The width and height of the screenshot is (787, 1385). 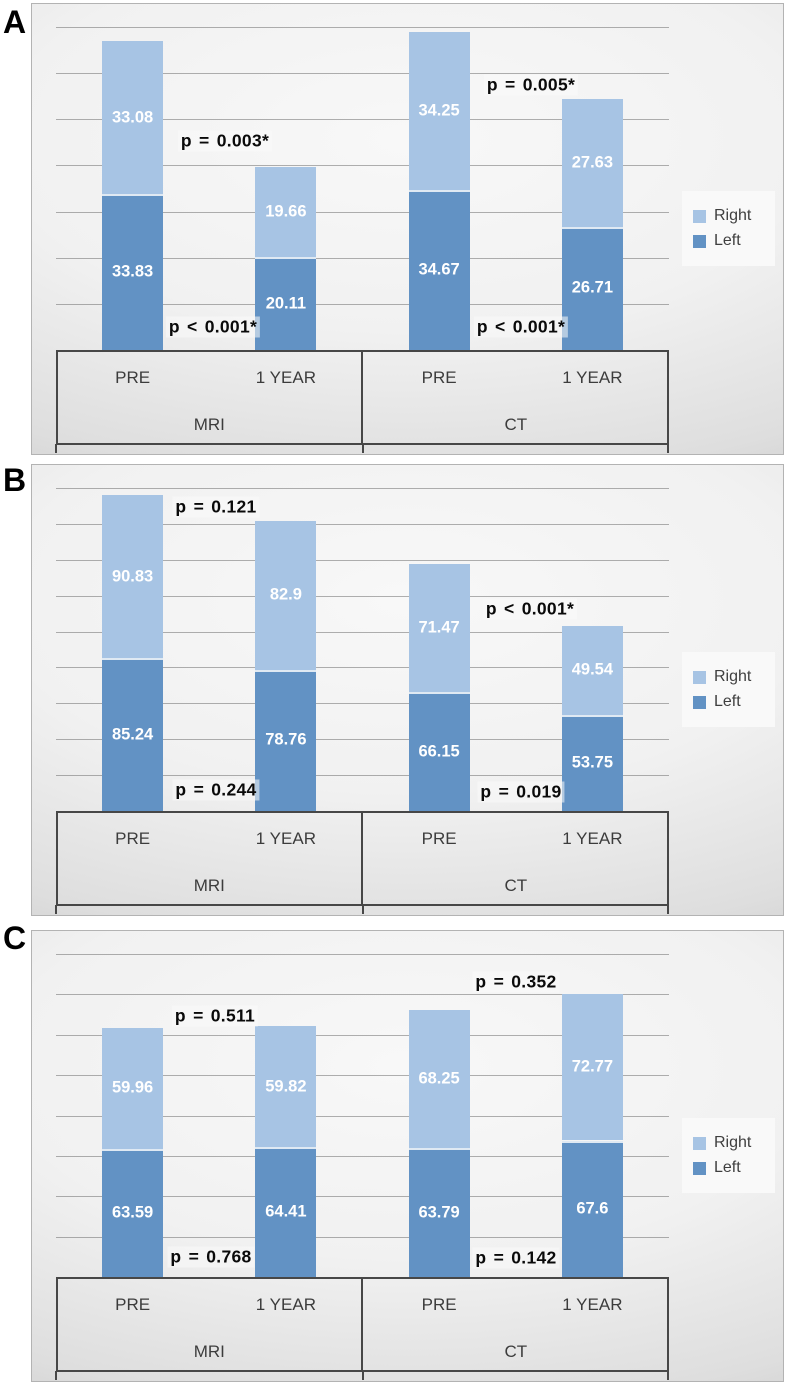 I want to click on bar-value-right-a-3: 27.63, so click(x=592, y=162).